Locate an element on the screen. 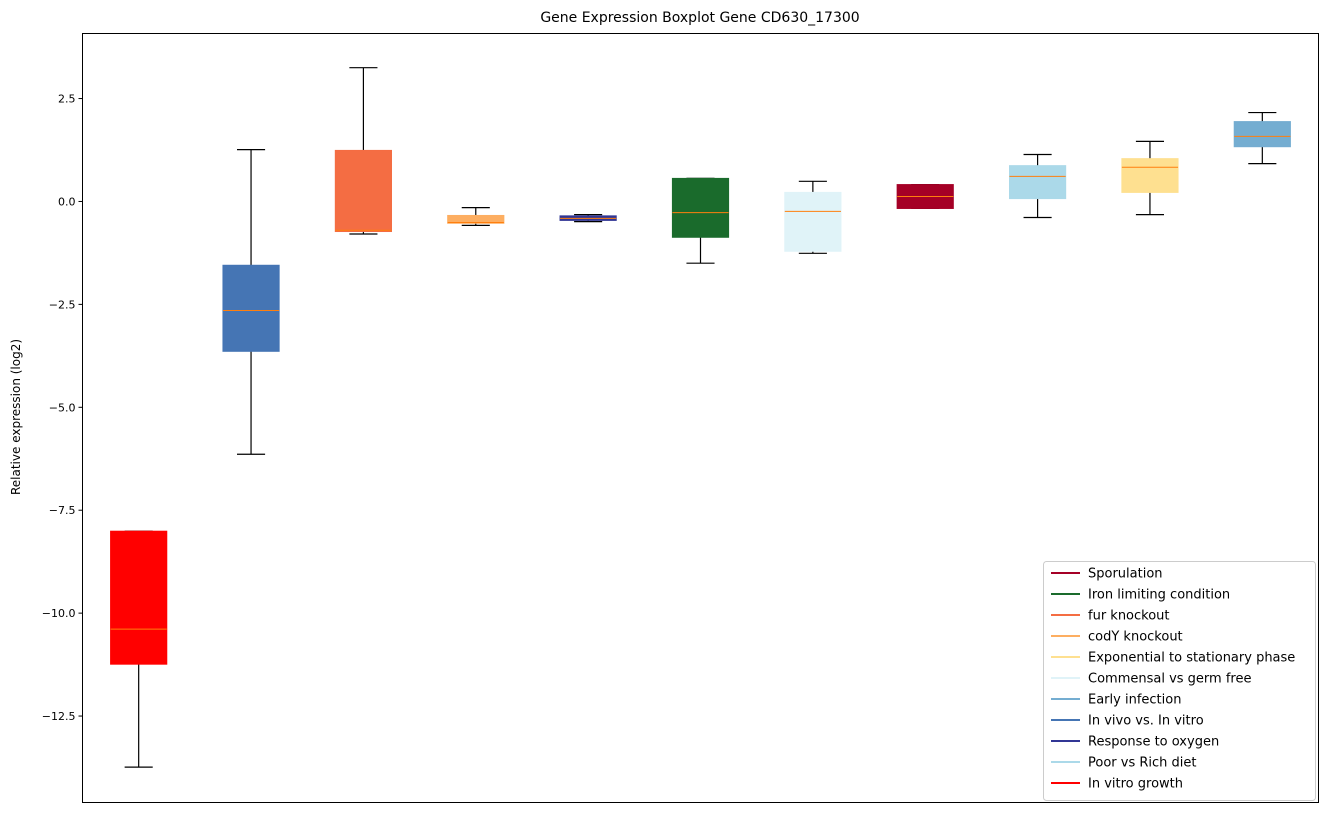 Image resolution: width=1331 pixels, height=816 pixels. legend-item: Response to oxygen is located at coordinates (1135, 742).